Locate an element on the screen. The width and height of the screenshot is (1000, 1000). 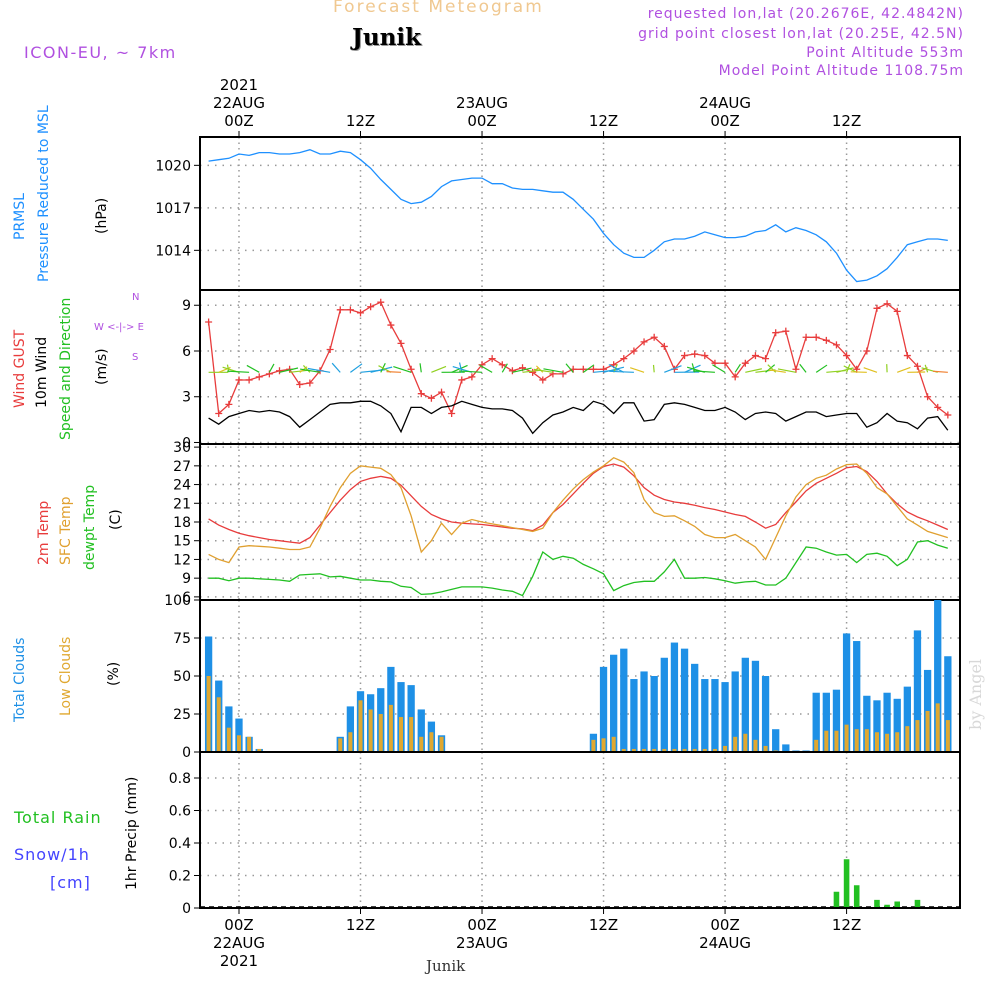
location-title: Junik is located at coordinates (386, 37).